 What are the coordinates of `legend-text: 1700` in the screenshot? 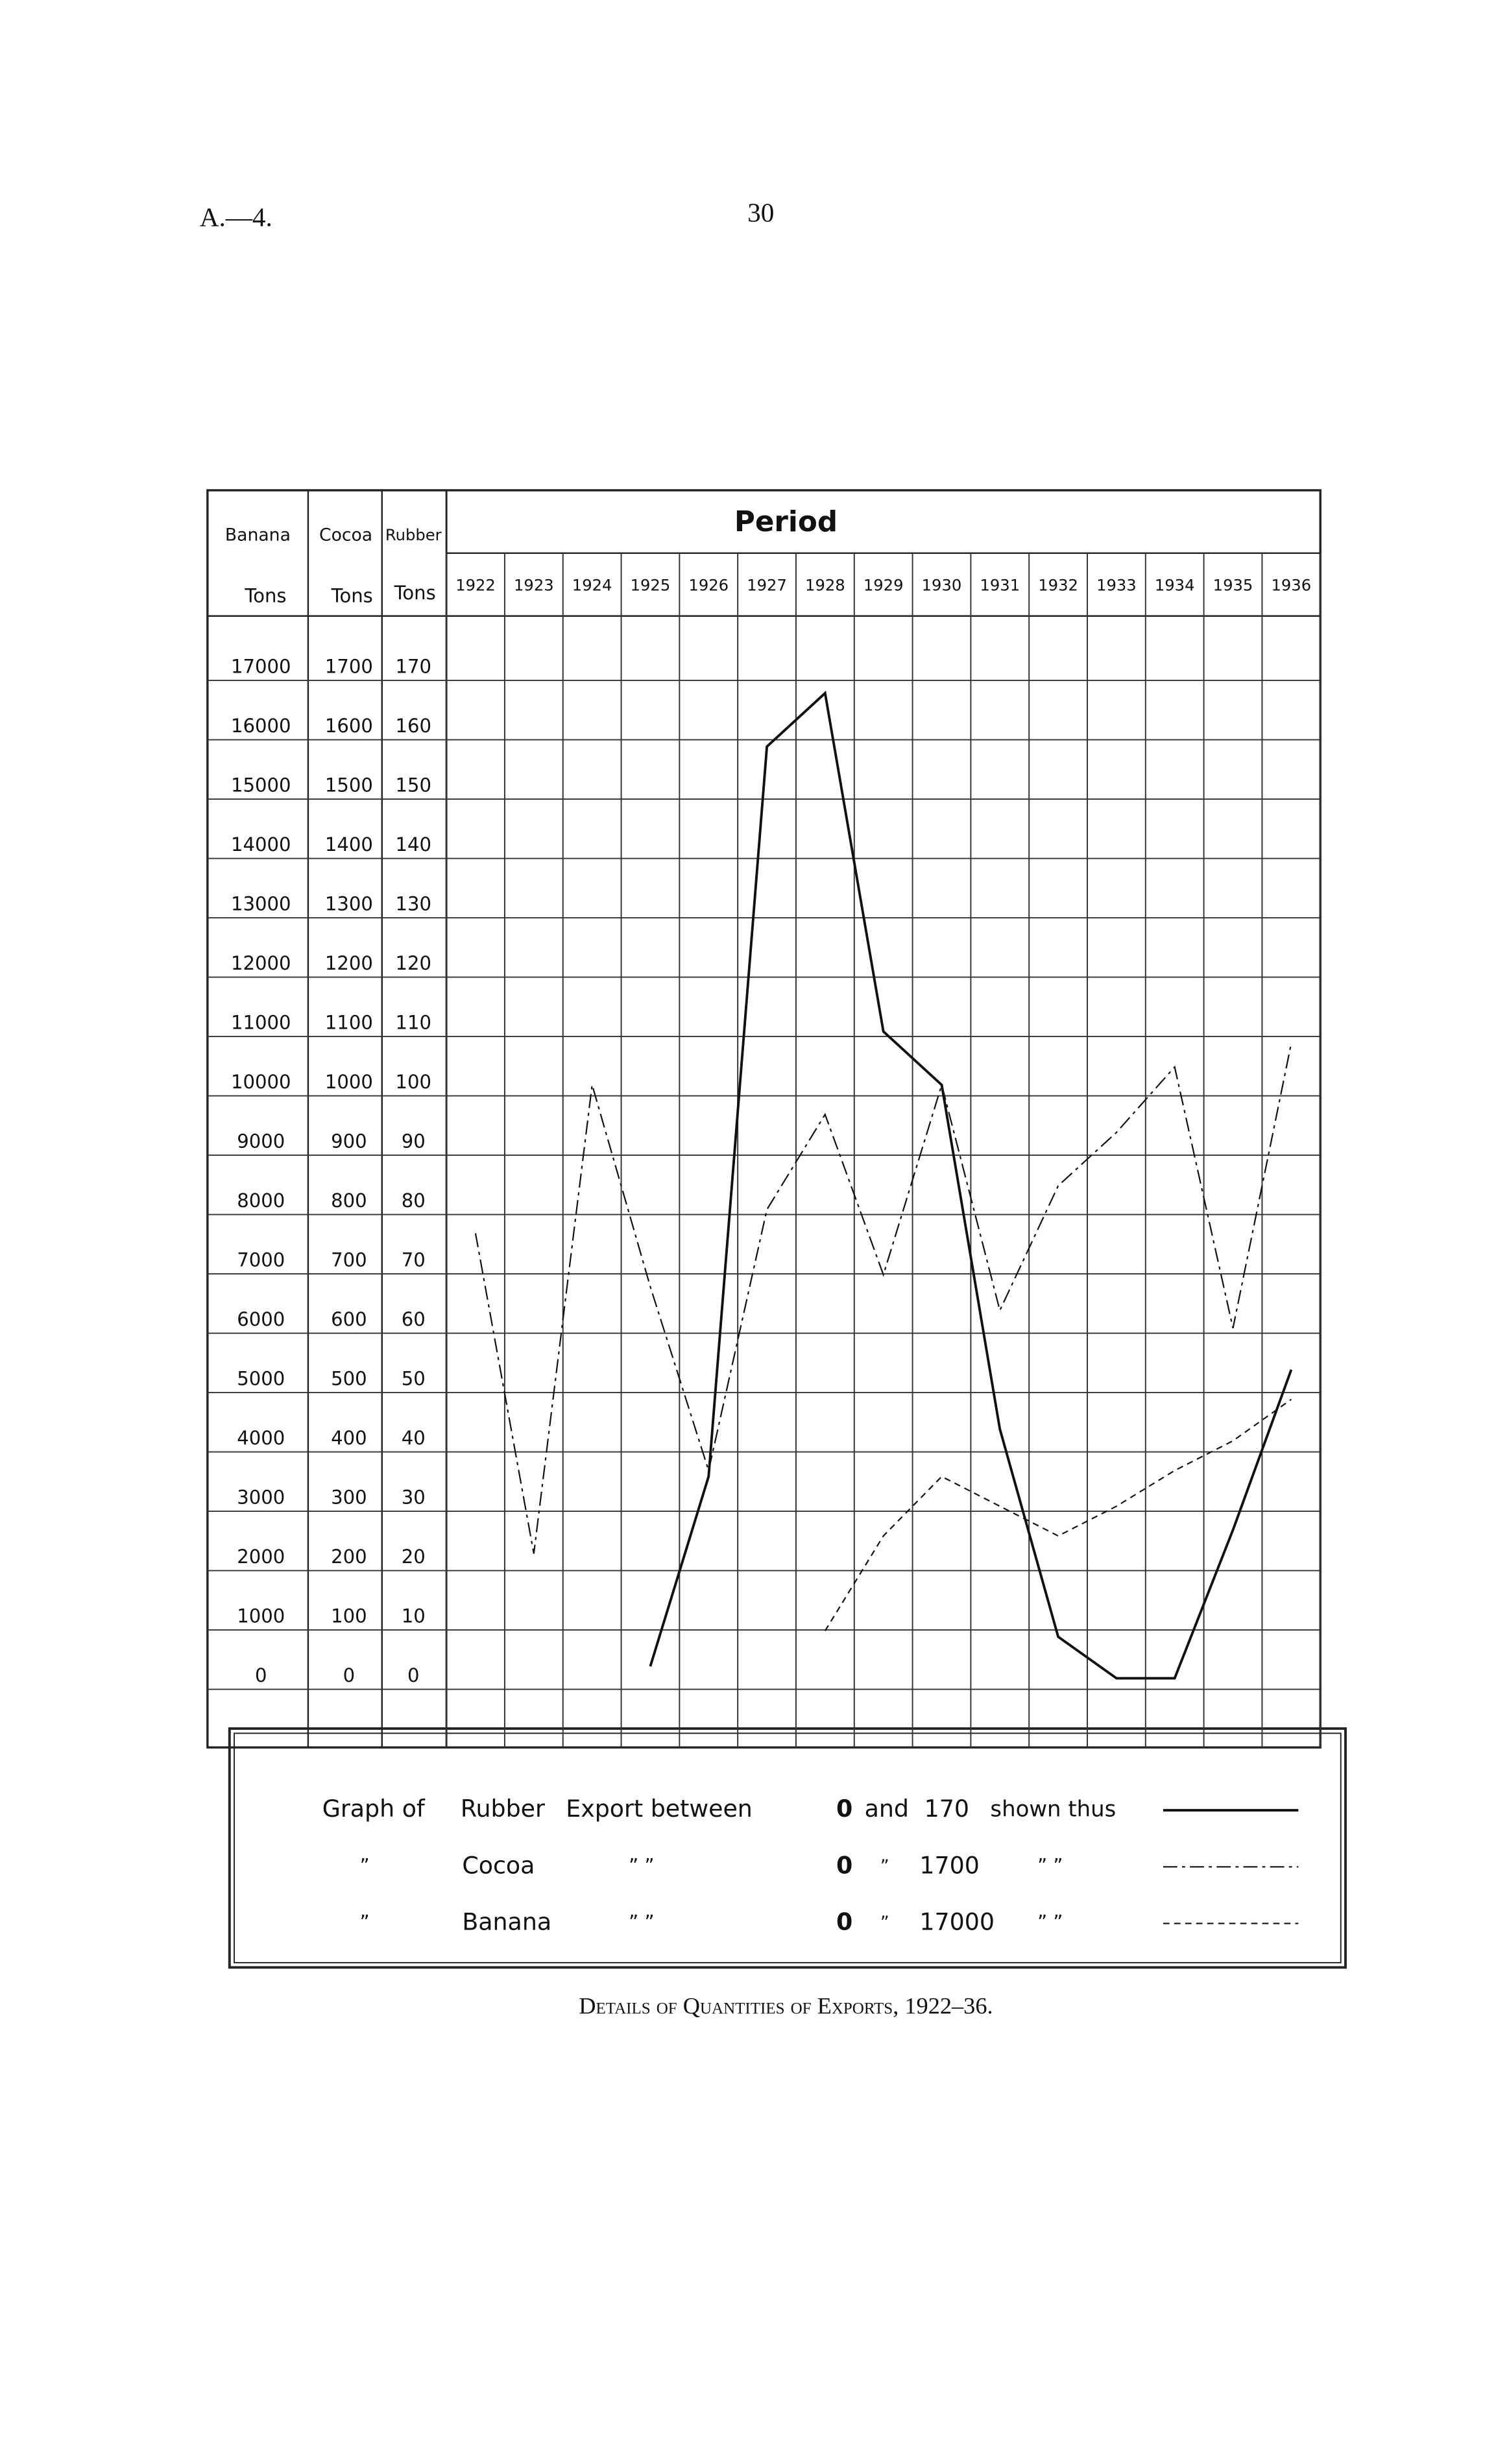 It's located at (949, 1865).